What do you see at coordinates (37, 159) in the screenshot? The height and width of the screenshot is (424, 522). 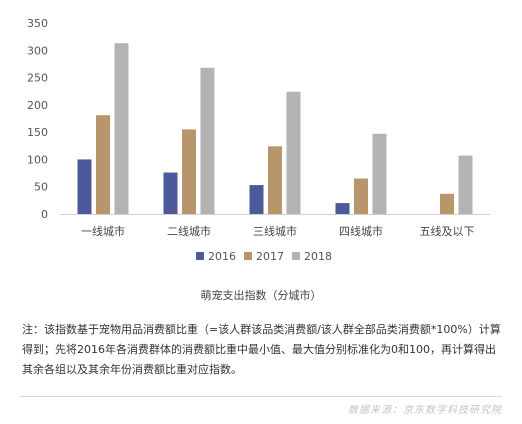 I see `y-tick-label: 100` at bounding box center [37, 159].